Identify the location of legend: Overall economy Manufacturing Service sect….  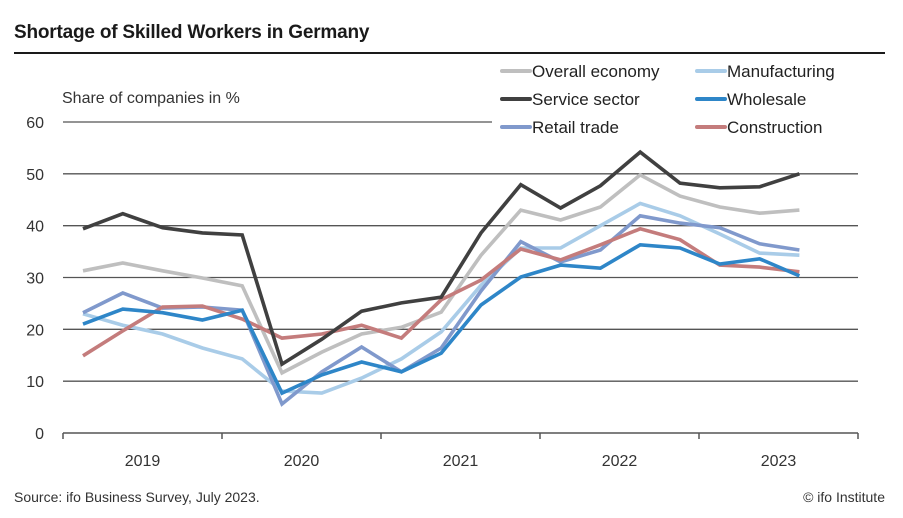
(682, 100).